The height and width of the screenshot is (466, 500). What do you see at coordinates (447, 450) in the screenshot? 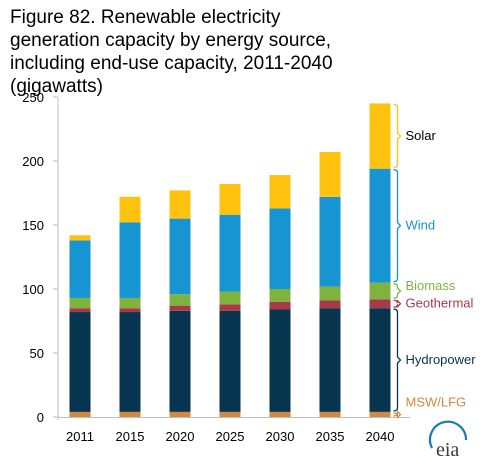
I see `eia-logo-text: eia` at bounding box center [447, 450].